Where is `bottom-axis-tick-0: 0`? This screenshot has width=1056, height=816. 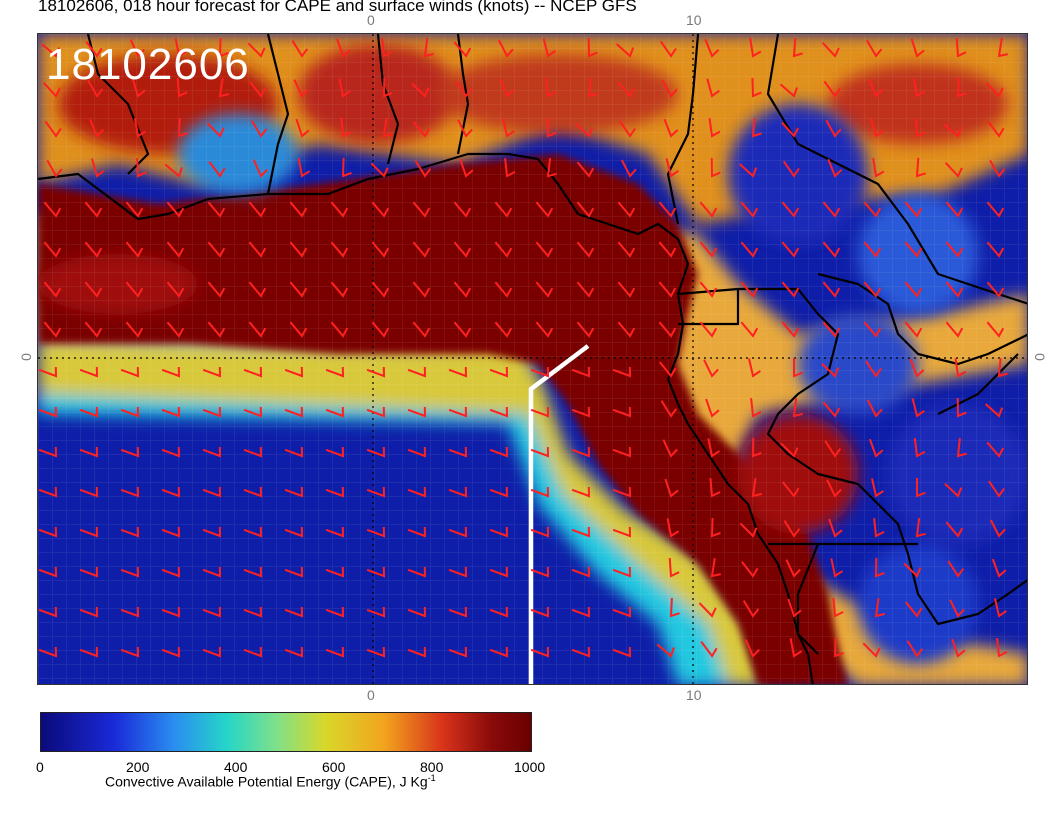
bottom-axis-tick-0: 0 is located at coordinates (371, 695).